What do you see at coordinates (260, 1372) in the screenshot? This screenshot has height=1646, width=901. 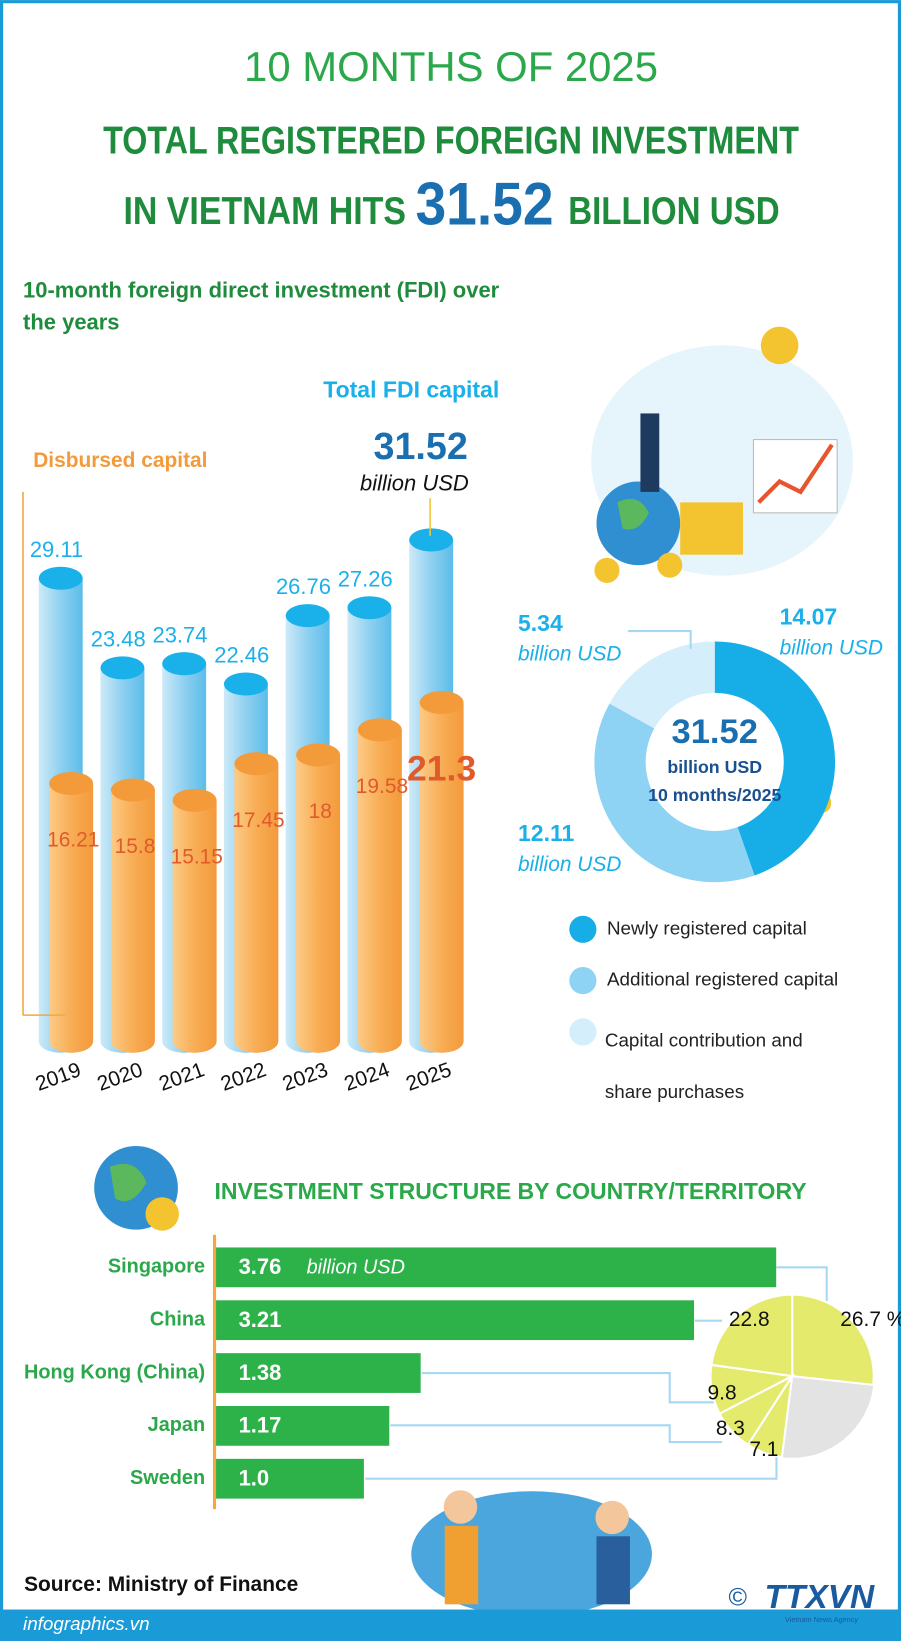 I see `value-label: 1.38` at bounding box center [260, 1372].